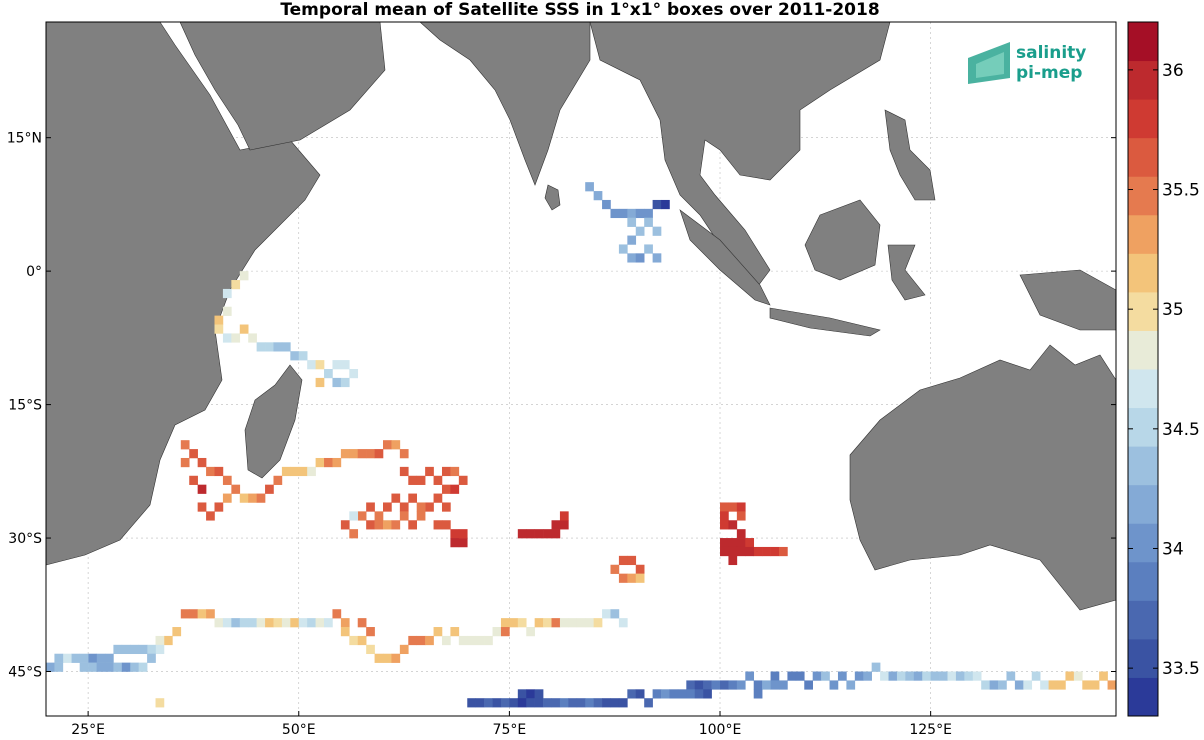 Image resolution: width=1204 pixels, height=740 pixels. What do you see at coordinates (1164, 370) in the screenshot?
I see `colorbar-ticks: 33.5 34 34.5 35 35.5 36` at bounding box center [1164, 370].